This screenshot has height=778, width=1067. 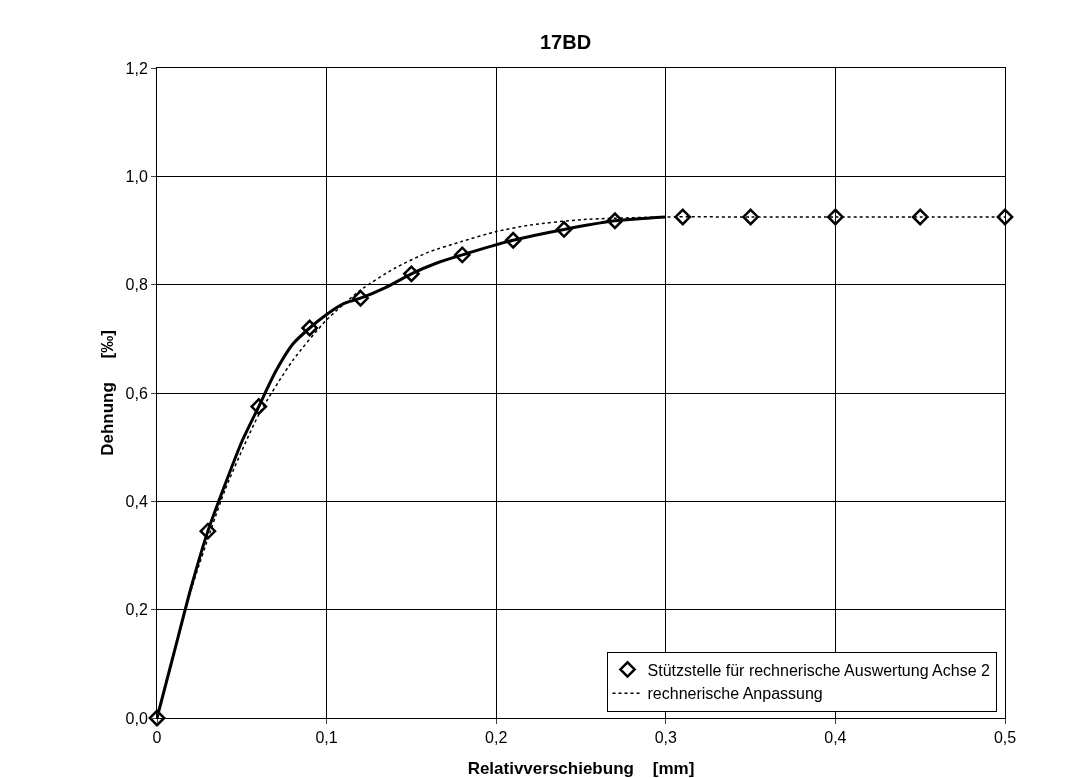 What do you see at coordinates (819, 670) in the screenshot?
I see `legend-label: Stützstelle für rechnerische Auswertung Achse 2` at bounding box center [819, 670].